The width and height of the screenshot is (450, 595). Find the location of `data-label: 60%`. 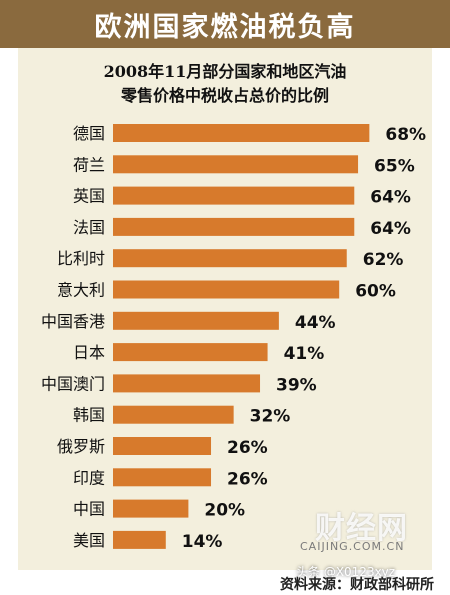

data-label: 60% is located at coordinates (375, 292).